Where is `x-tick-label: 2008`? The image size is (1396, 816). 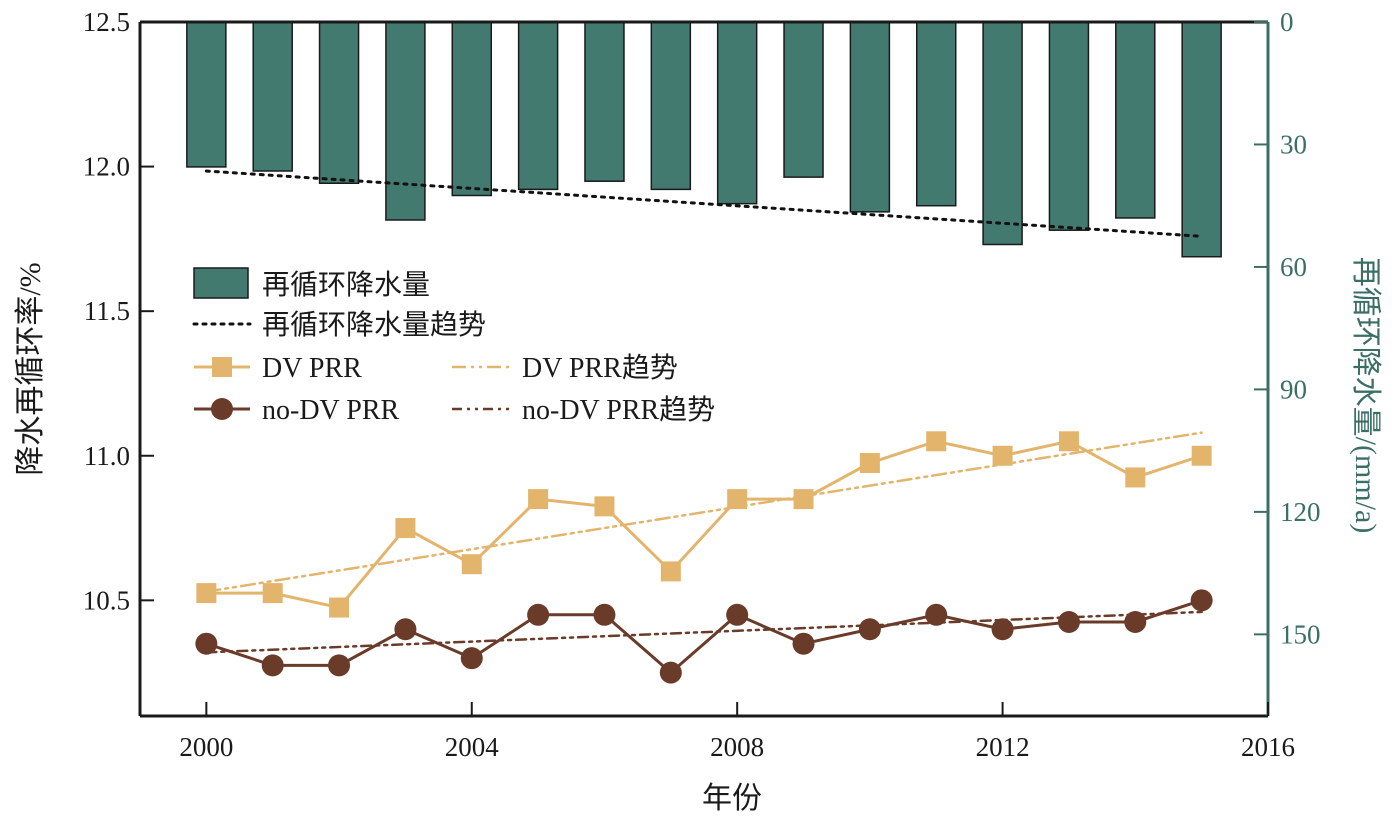
x-tick-label: 2008 is located at coordinates (737, 747).